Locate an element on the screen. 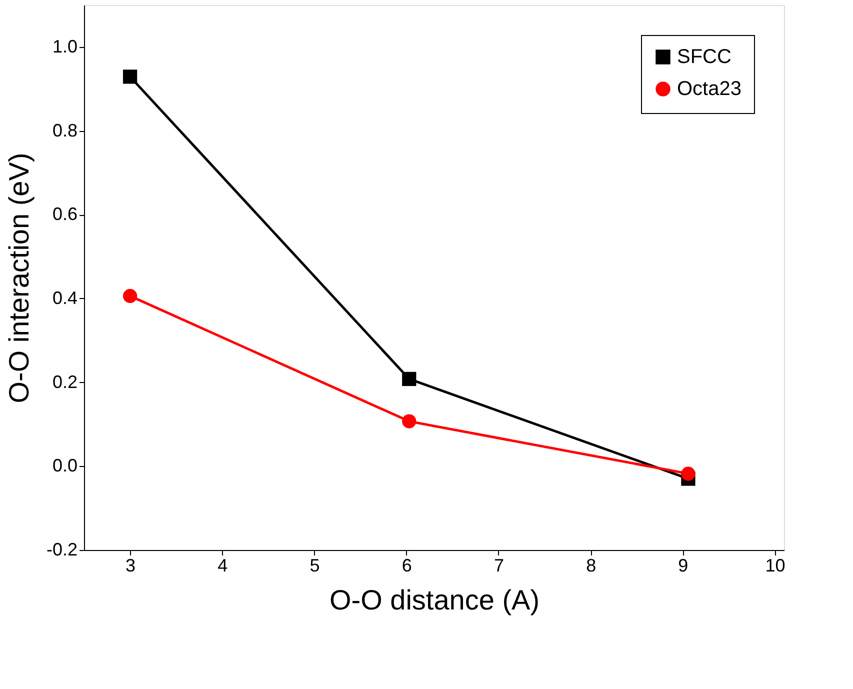  y-tick-label: 0.4 is located at coordinates (65, 298).